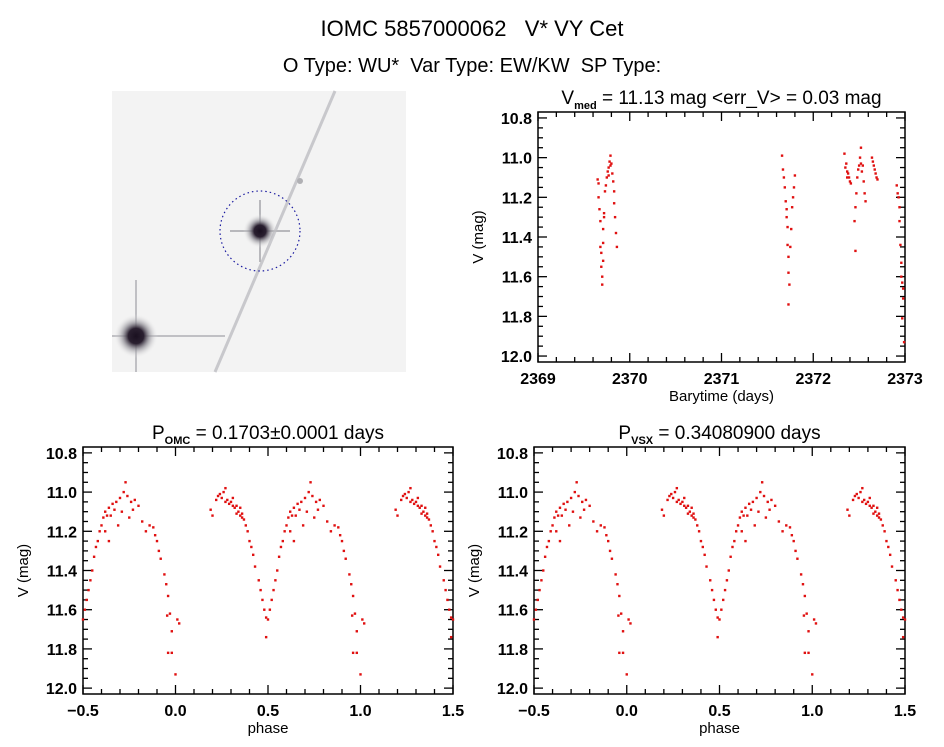  What do you see at coordinates (513, 493) in the screenshot?
I see `y-tick-label: 11.0` at bounding box center [513, 493].